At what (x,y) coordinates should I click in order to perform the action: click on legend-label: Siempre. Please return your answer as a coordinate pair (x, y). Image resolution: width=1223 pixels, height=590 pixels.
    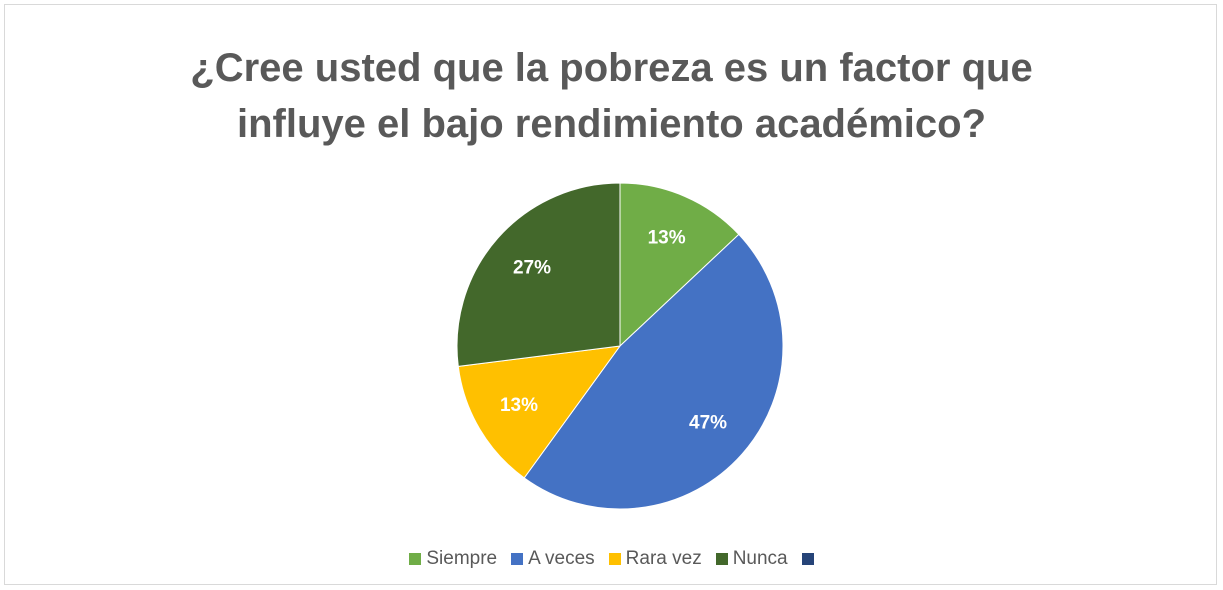
    Looking at the image, I should click on (462, 558).